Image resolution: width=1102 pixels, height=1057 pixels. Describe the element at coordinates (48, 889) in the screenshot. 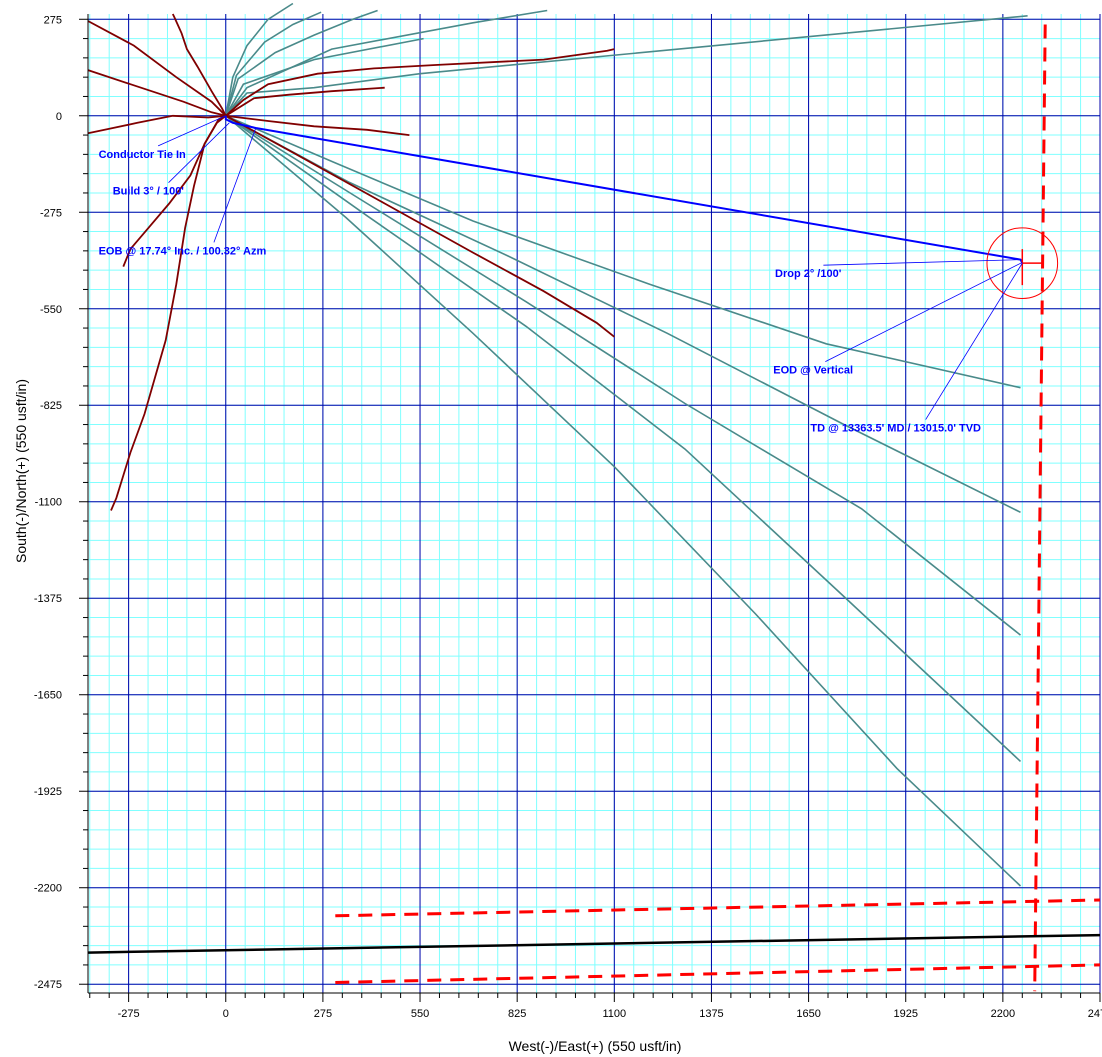

I see `y-tick-label: -2200` at that location.